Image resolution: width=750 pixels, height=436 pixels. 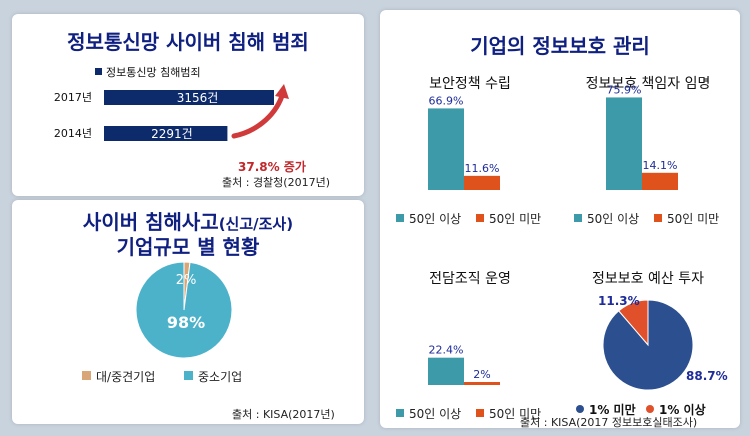 I want to click on pie-value-large: 88.7%, so click(x=707, y=376).